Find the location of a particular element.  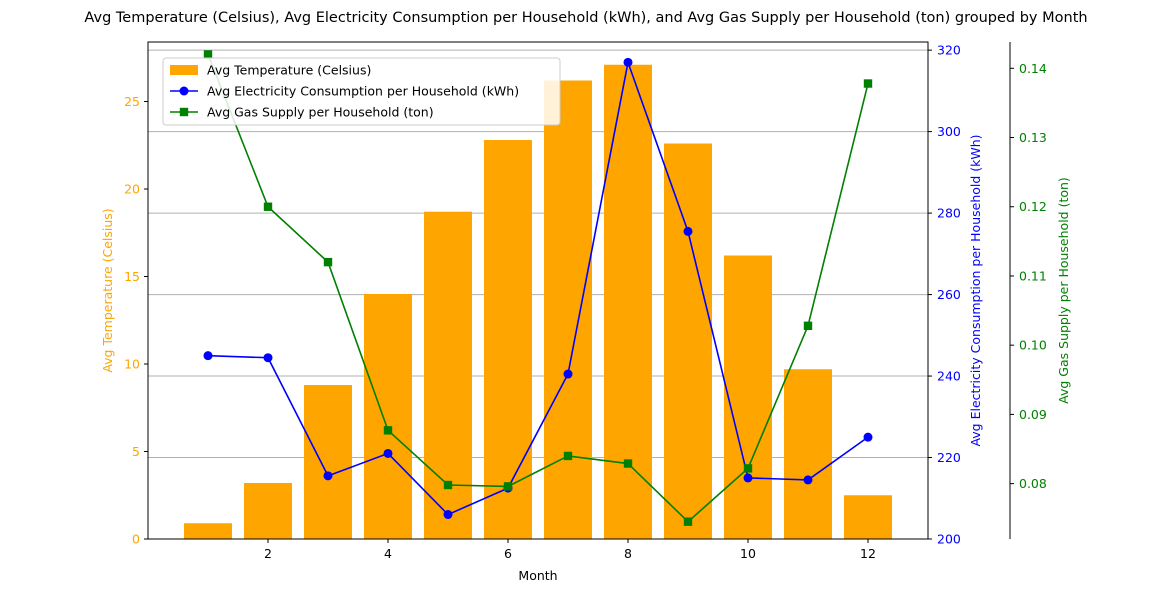

outer-tick-label: 0.14 is located at coordinates (1033, 68).